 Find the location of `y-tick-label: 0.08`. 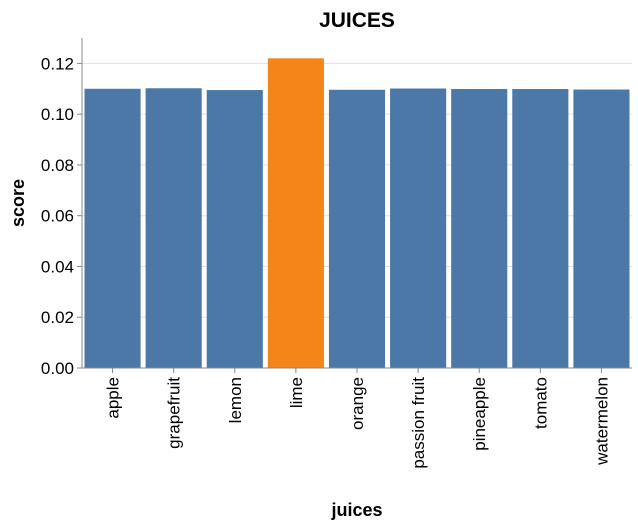

y-tick-label: 0.08 is located at coordinates (57, 165).